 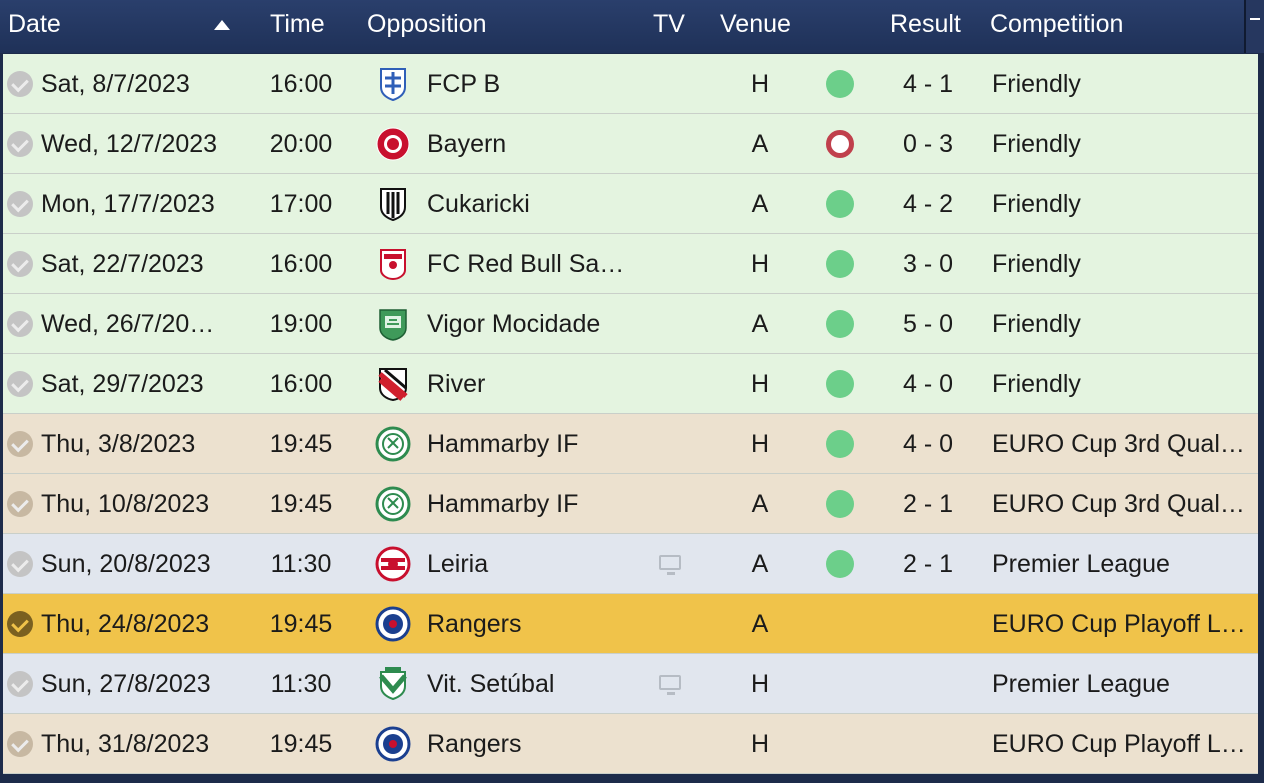 What do you see at coordinates (393, 385) in the screenshot?
I see `river-crest-icon` at bounding box center [393, 385].